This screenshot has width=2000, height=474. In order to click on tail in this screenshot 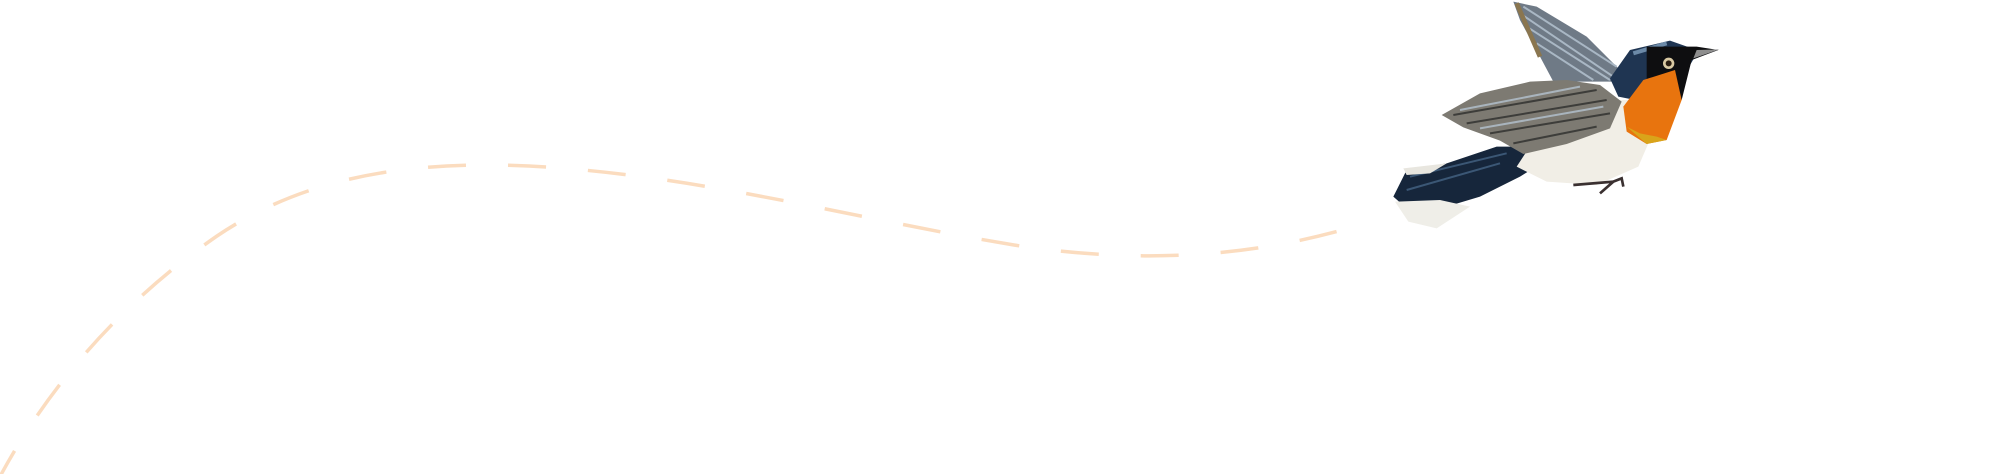, I will do `click(1470, 187)`.